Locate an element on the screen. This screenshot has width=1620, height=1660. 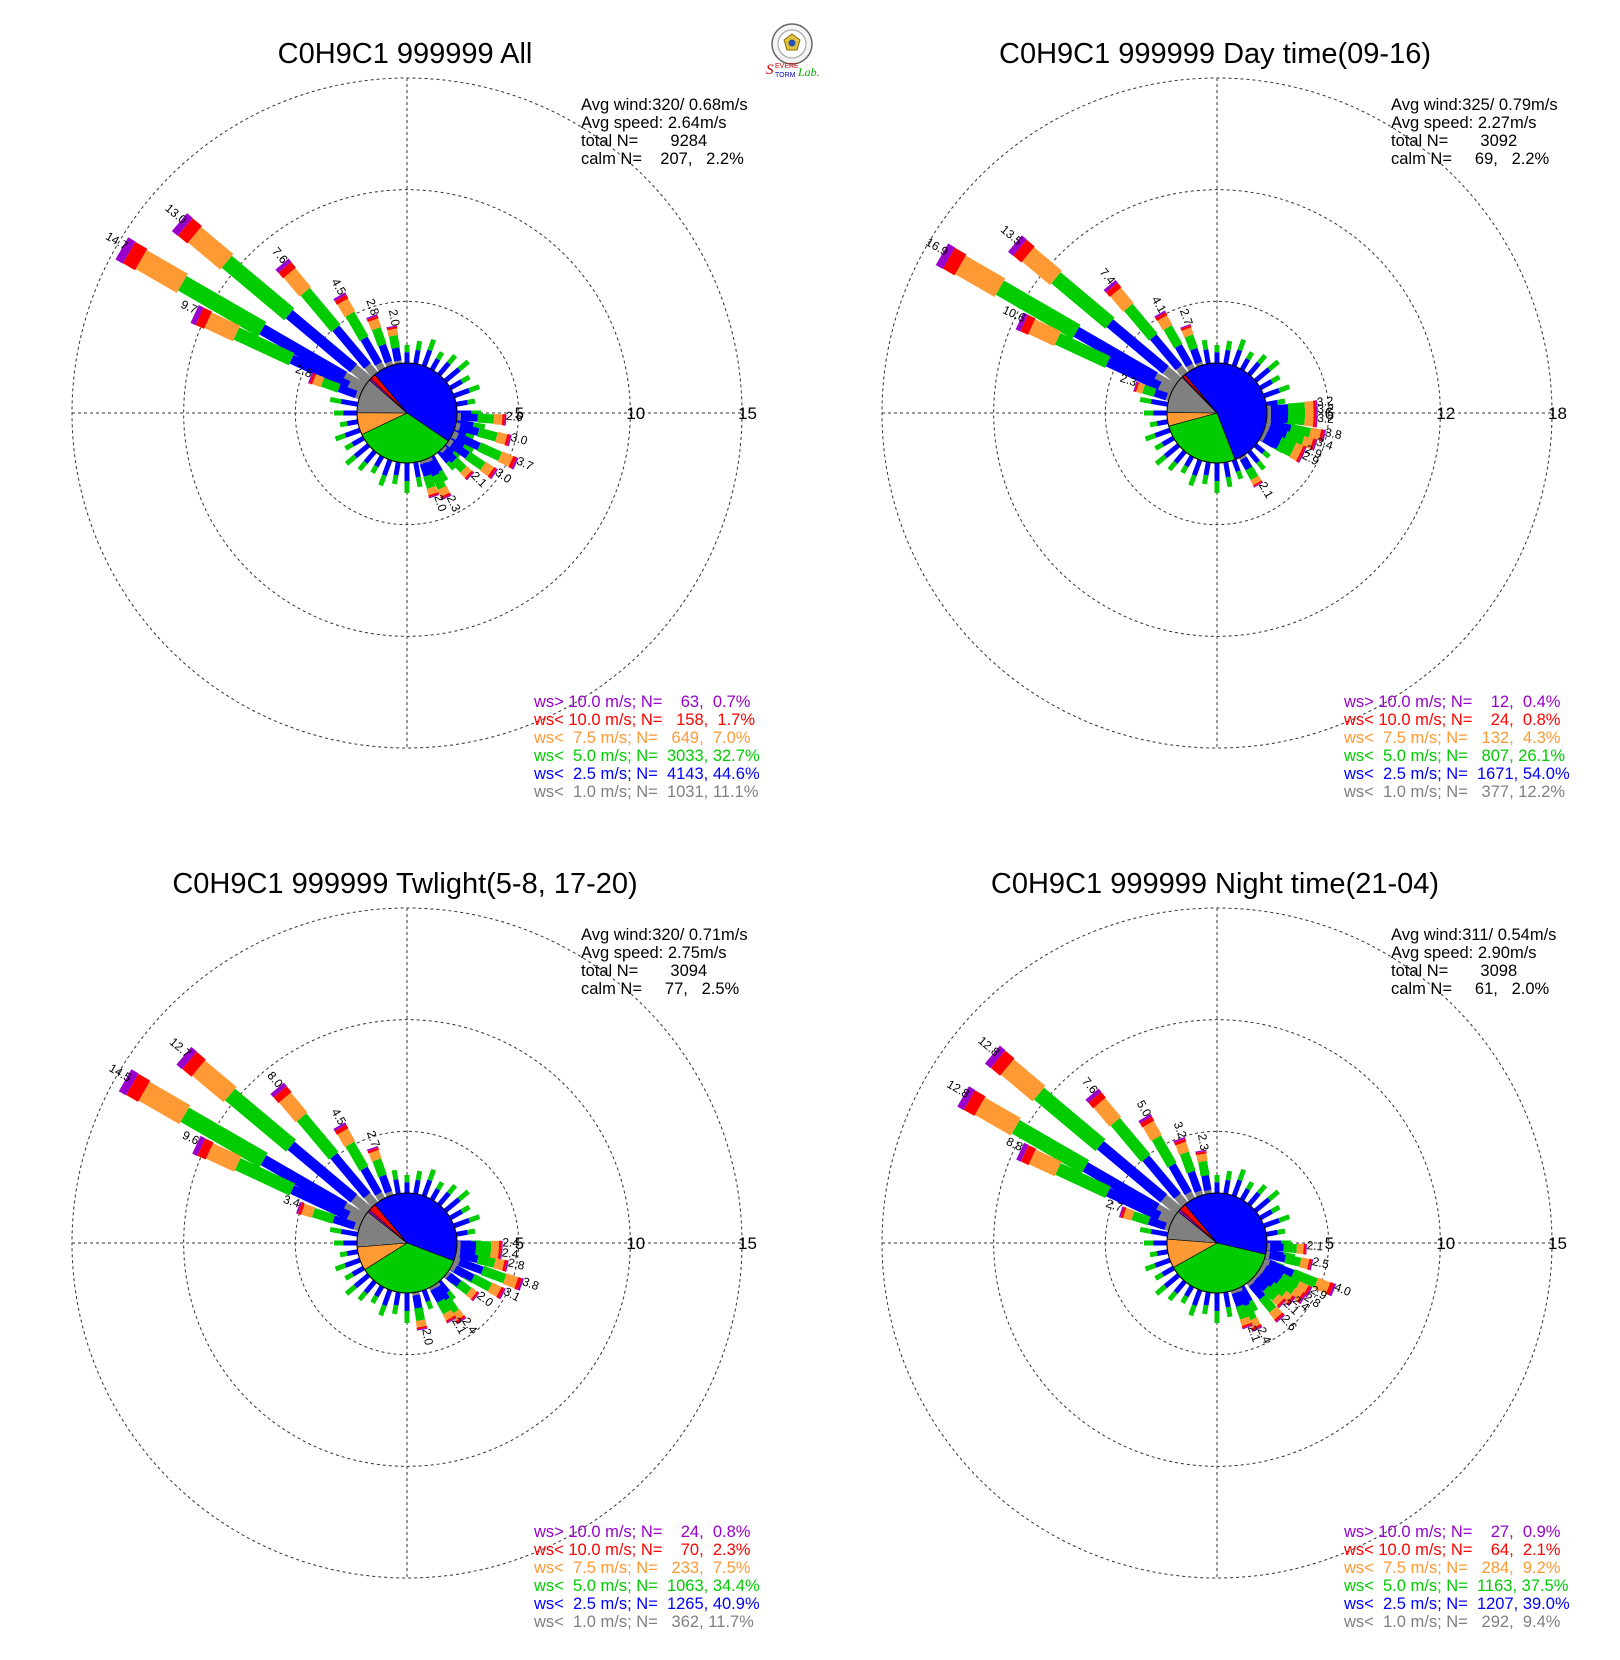
calm-n-text: calm N= 77, 2.5% is located at coordinates (660, 989).